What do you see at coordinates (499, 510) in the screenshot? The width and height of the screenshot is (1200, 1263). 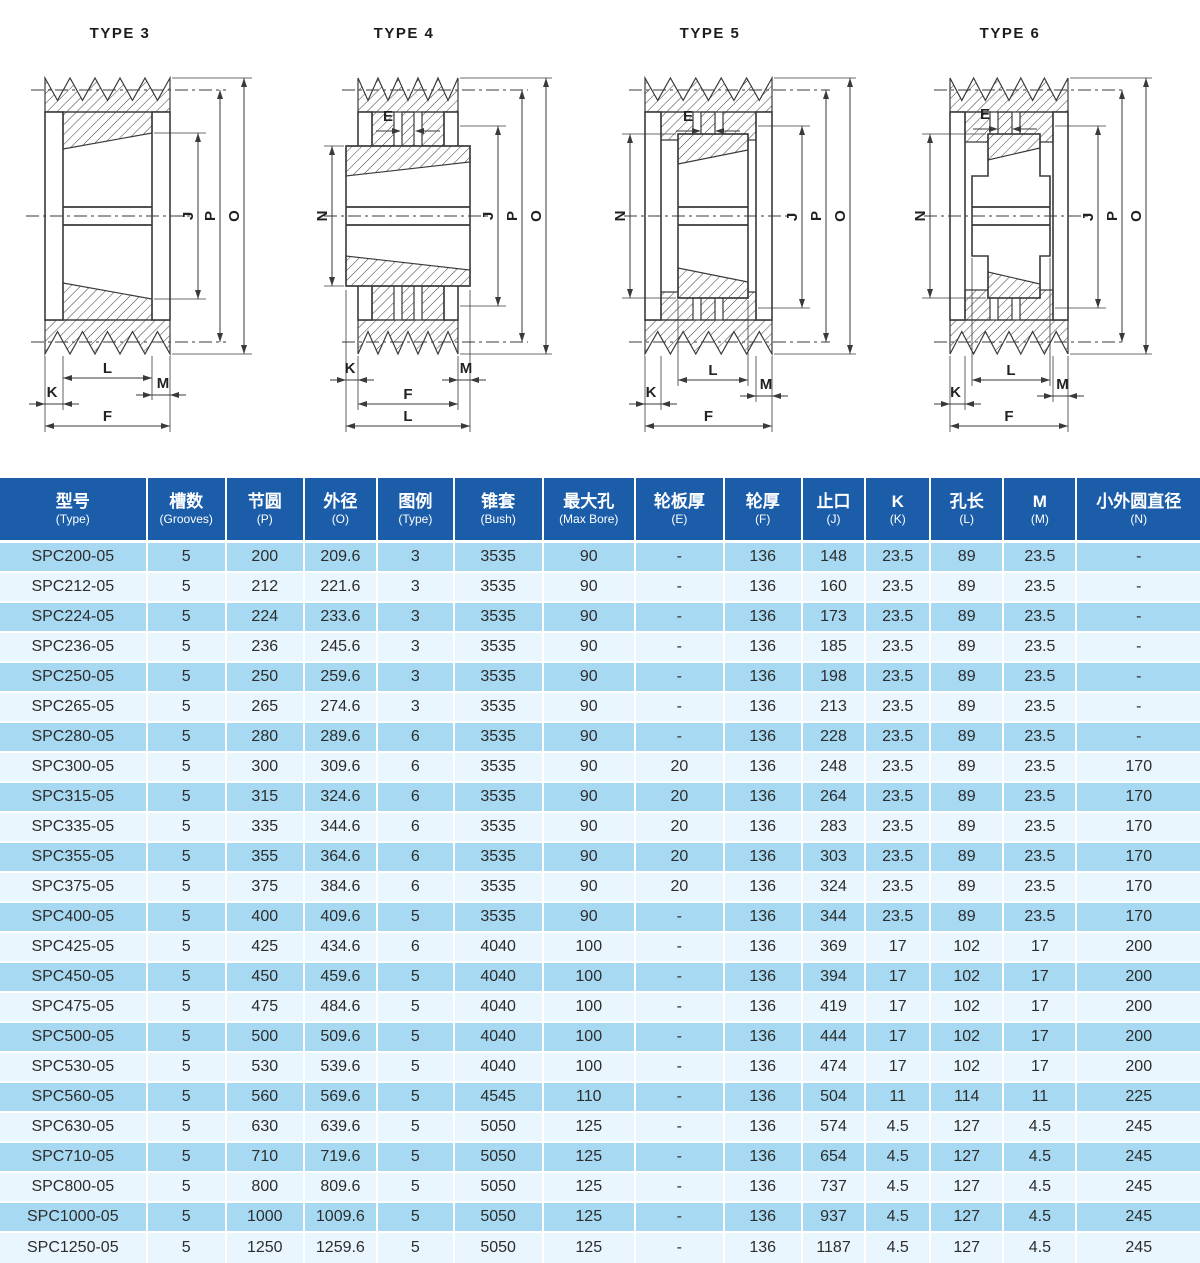 I see `column-header: 锥套 (Bush)` at bounding box center [499, 510].